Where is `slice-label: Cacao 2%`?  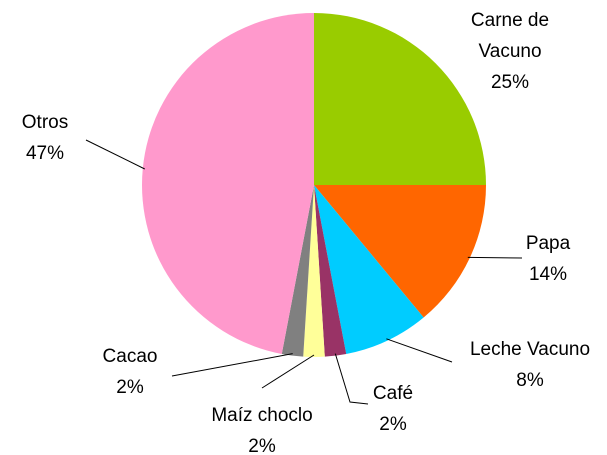 slice-label: Cacao 2% is located at coordinates (130, 372).